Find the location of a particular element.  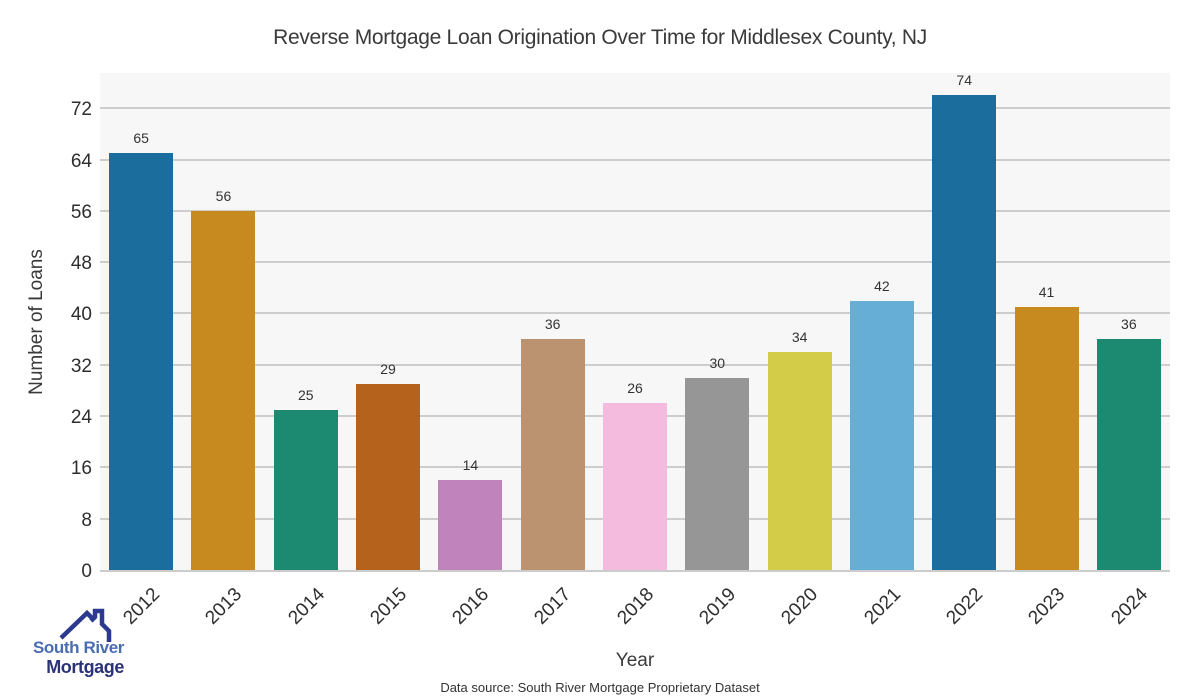

bar-2022 is located at coordinates (964, 332).